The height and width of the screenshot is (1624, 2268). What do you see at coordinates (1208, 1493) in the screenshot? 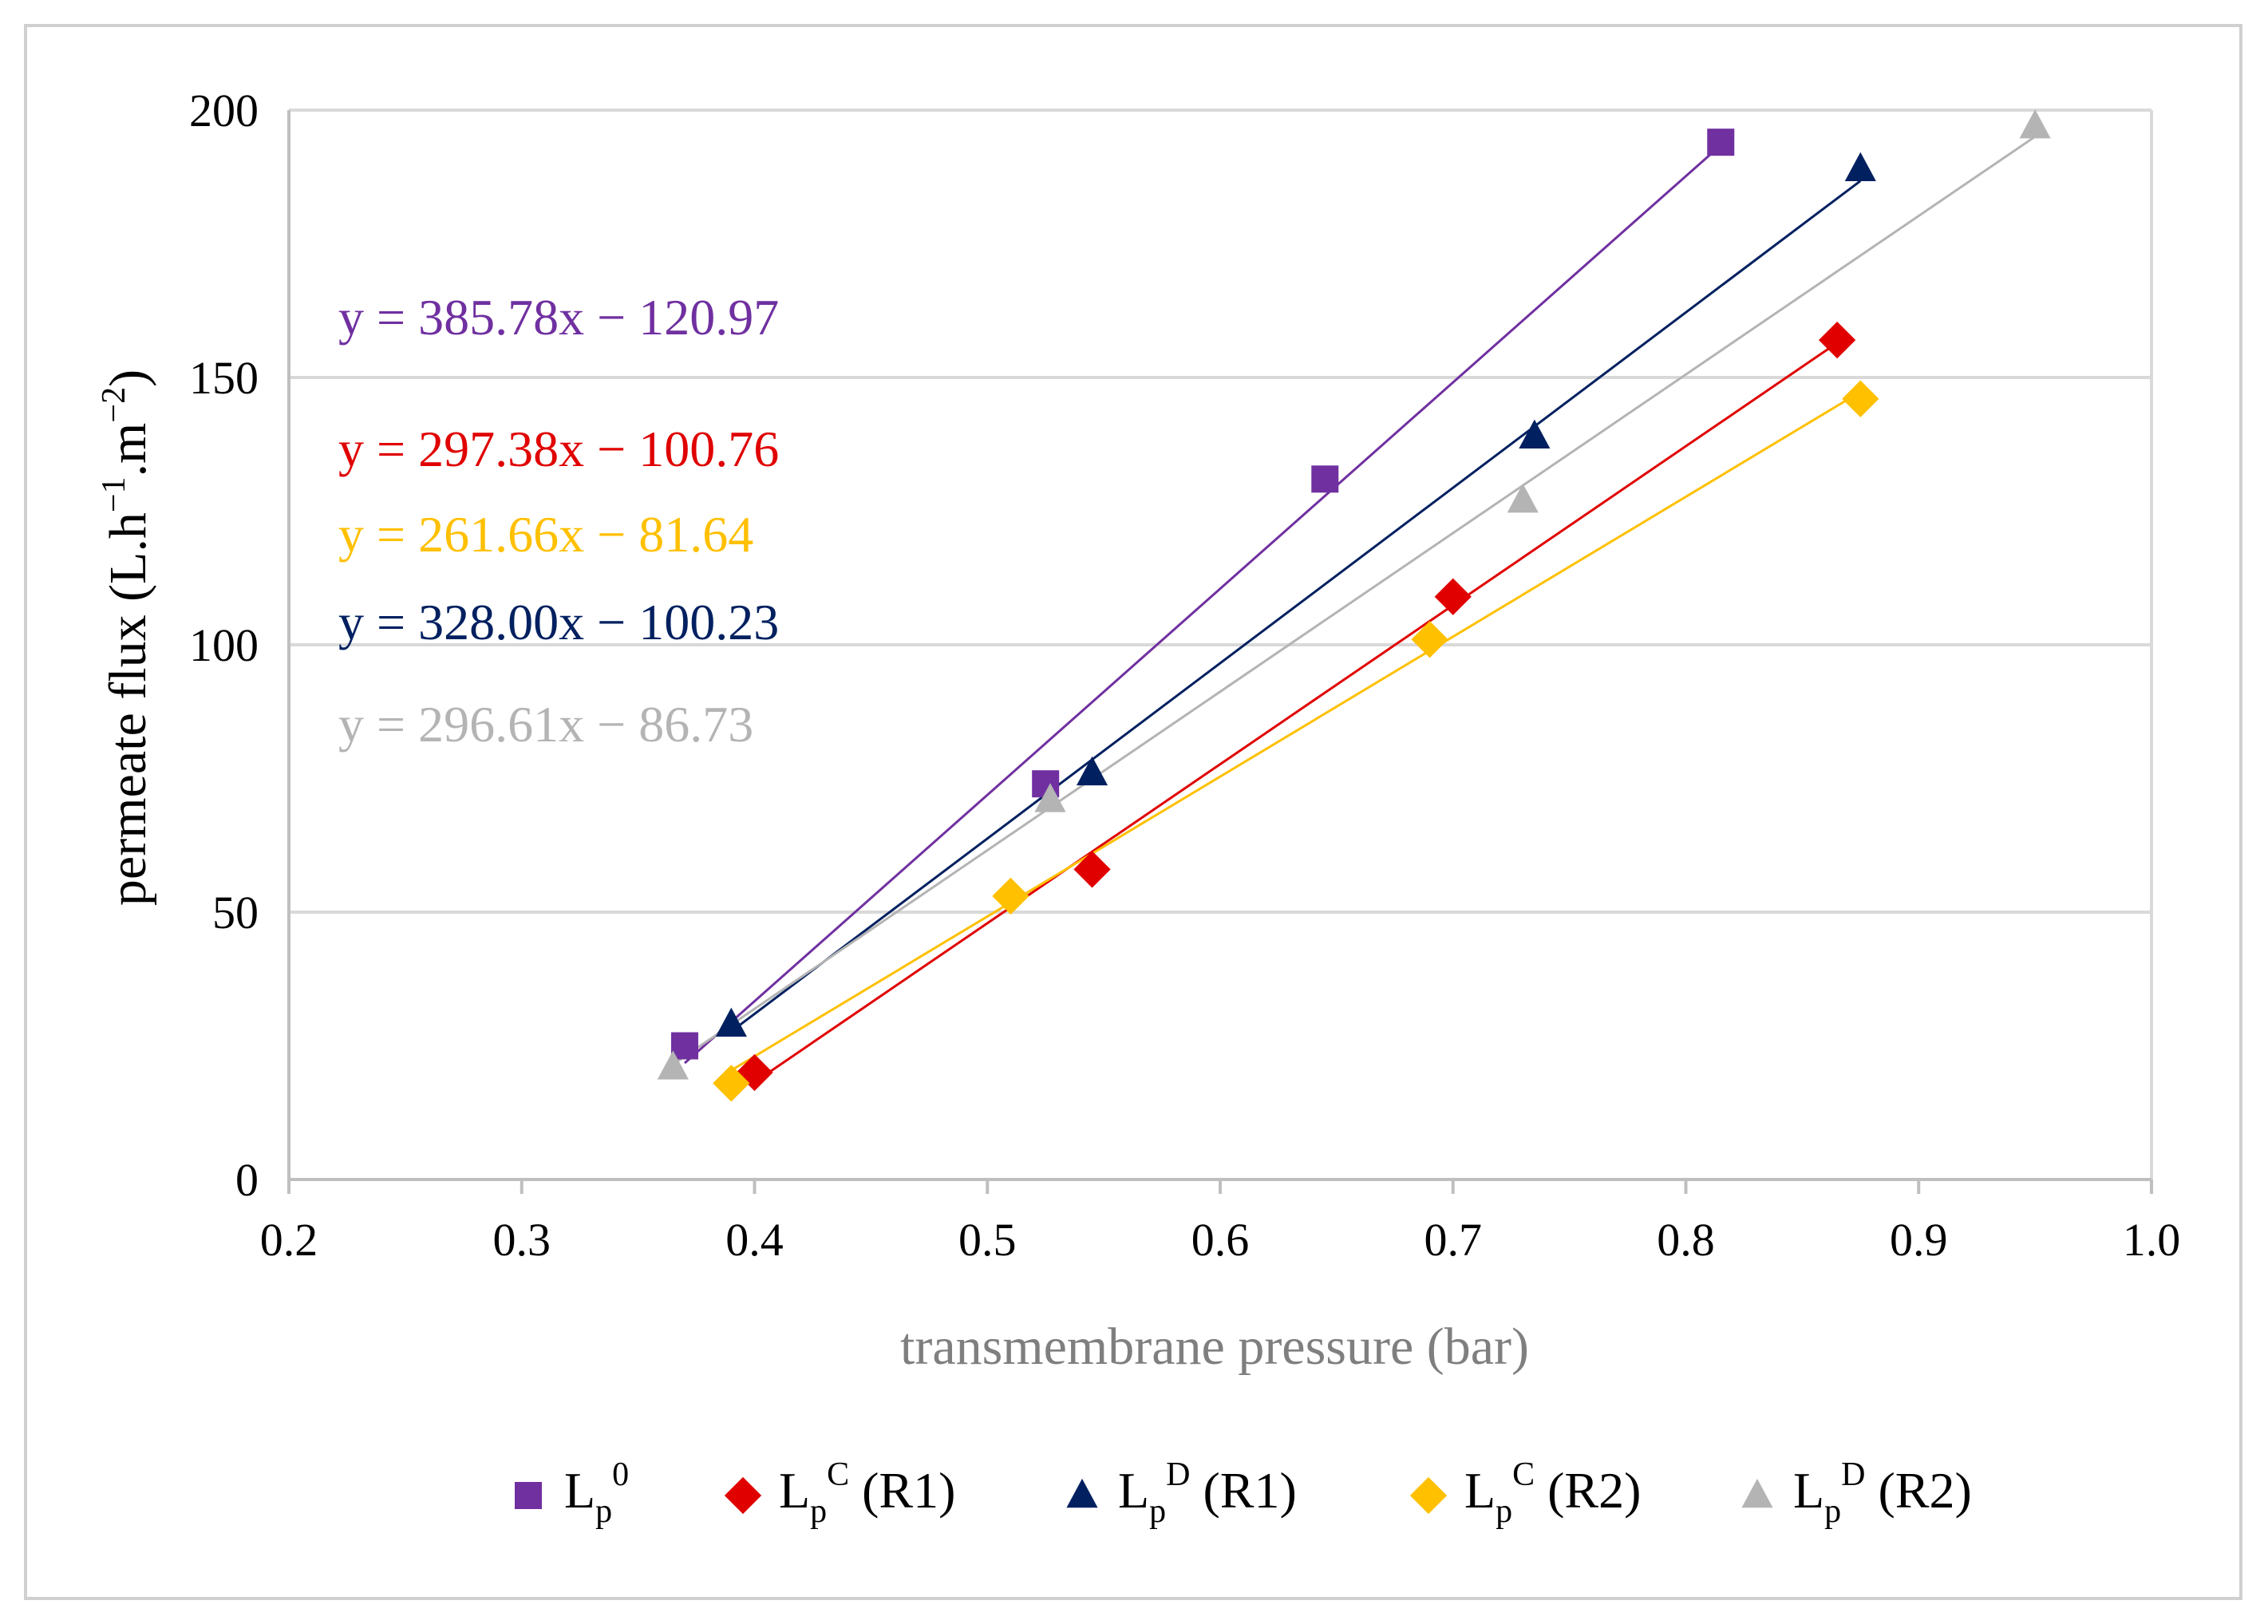
I see `legend-label-series-2: LpD (R1)` at bounding box center [1208, 1493].